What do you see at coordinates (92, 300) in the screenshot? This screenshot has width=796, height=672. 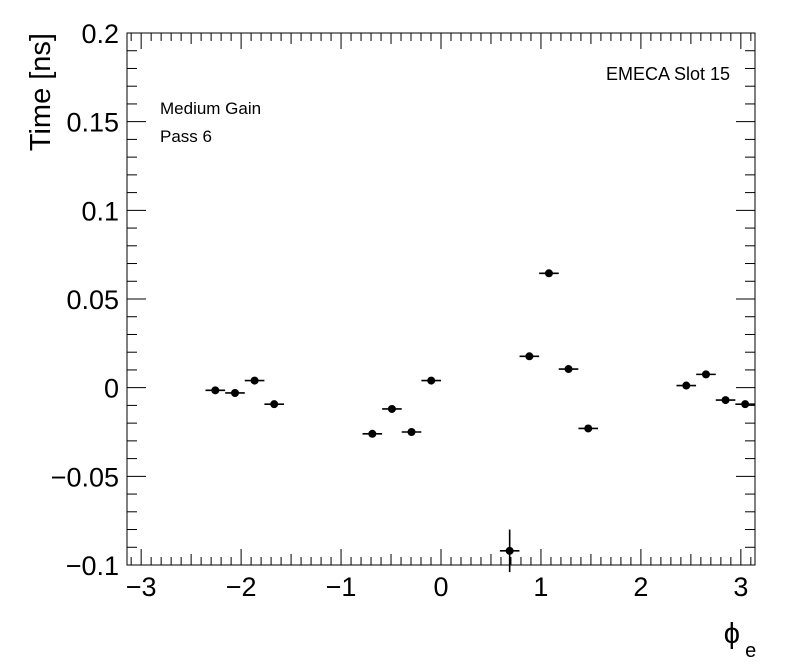 I see `y-tick-label: 0.05` at bounding box center [92, 300].